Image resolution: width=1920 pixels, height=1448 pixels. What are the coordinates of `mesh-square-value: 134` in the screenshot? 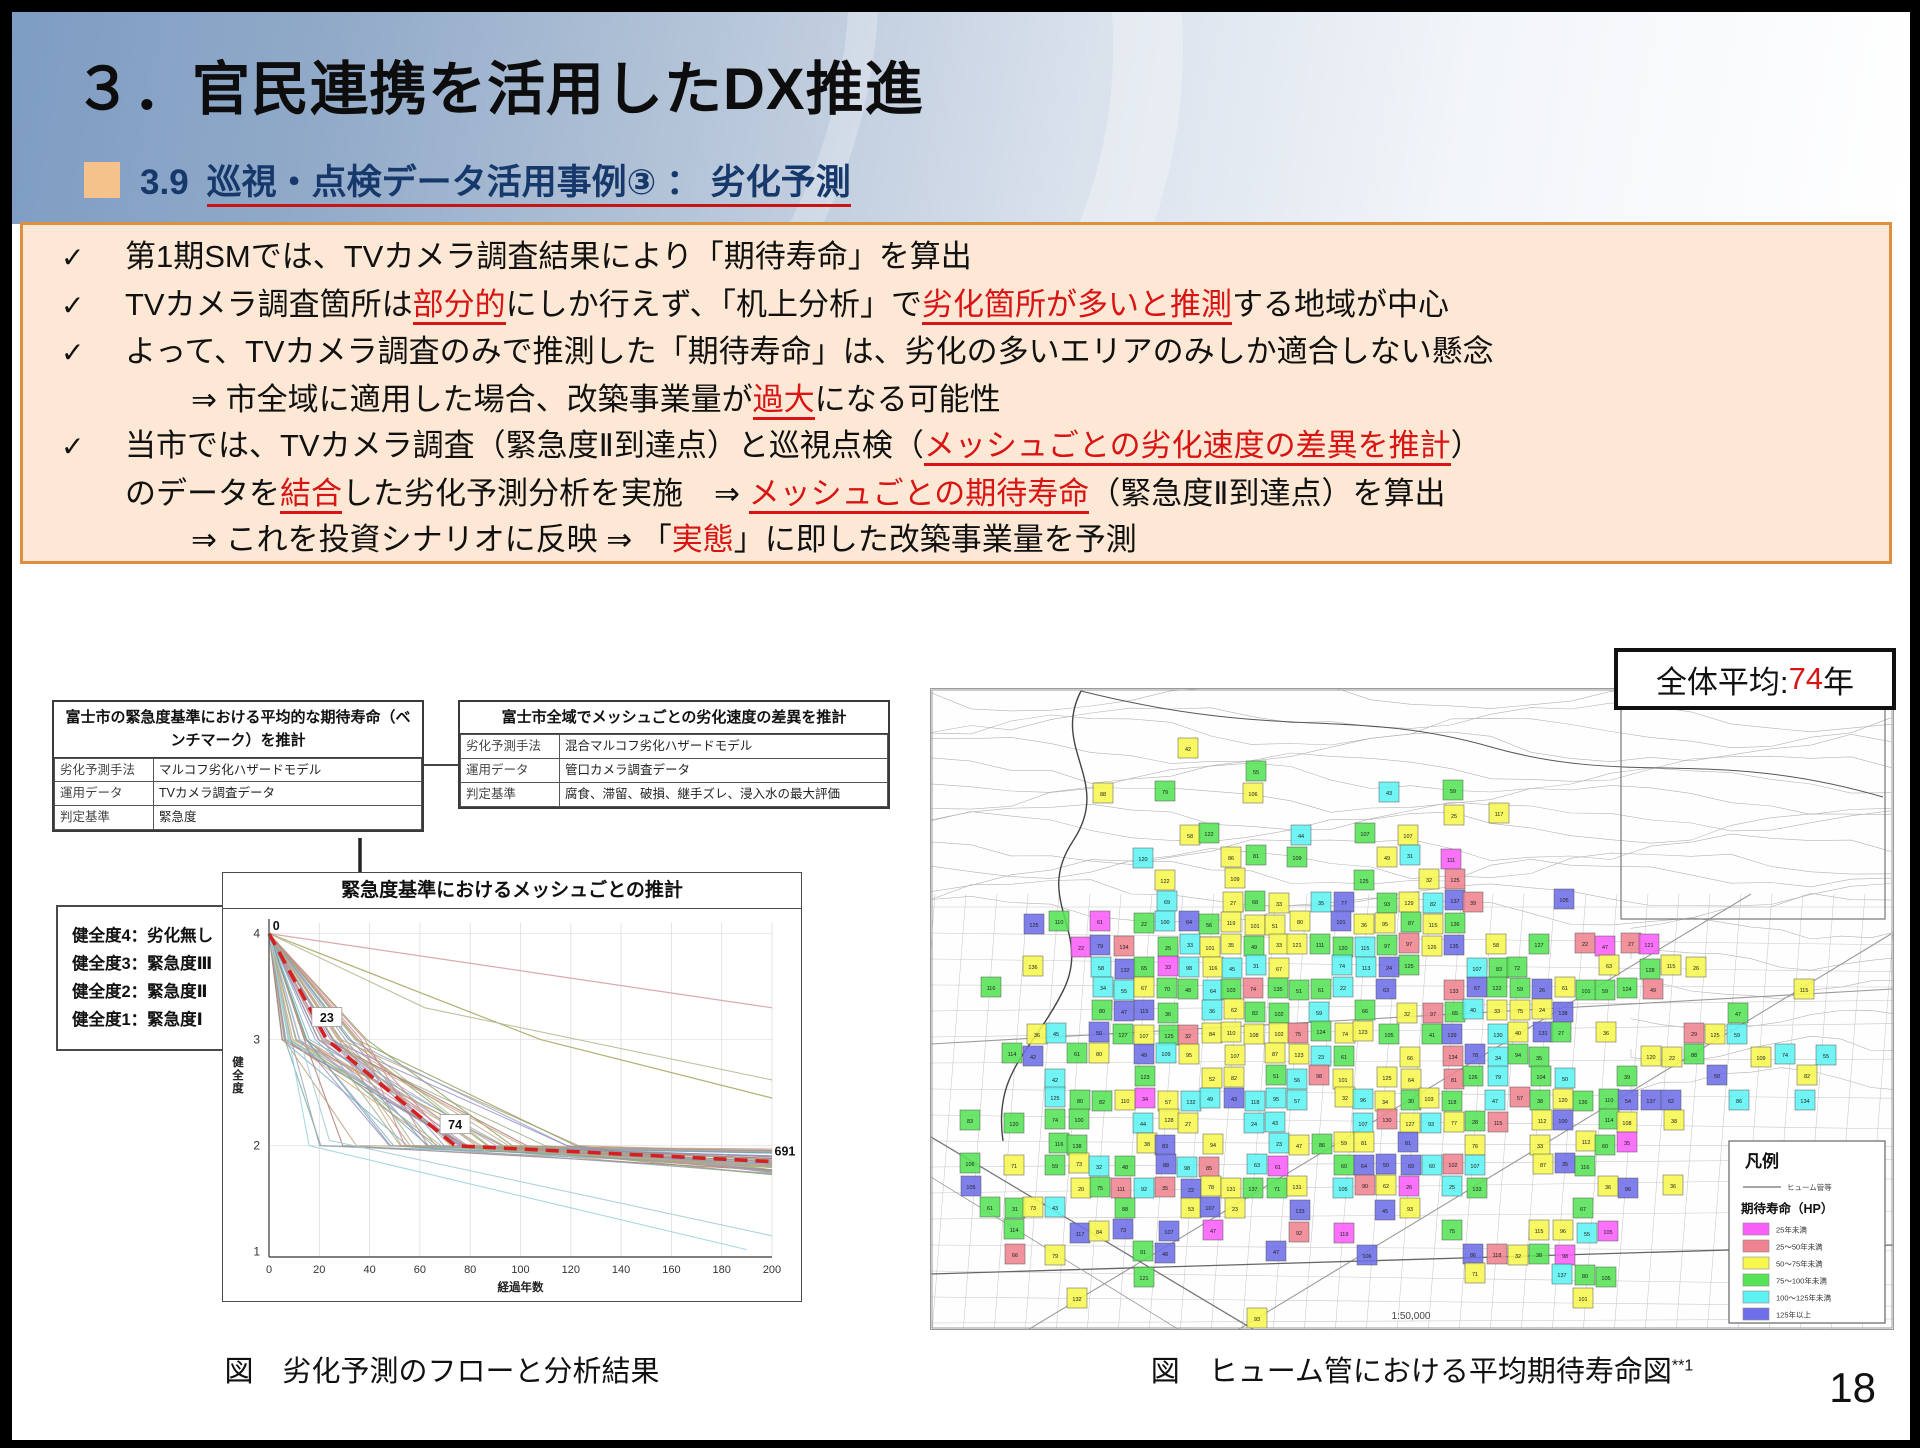 It's located at (1123, 948).